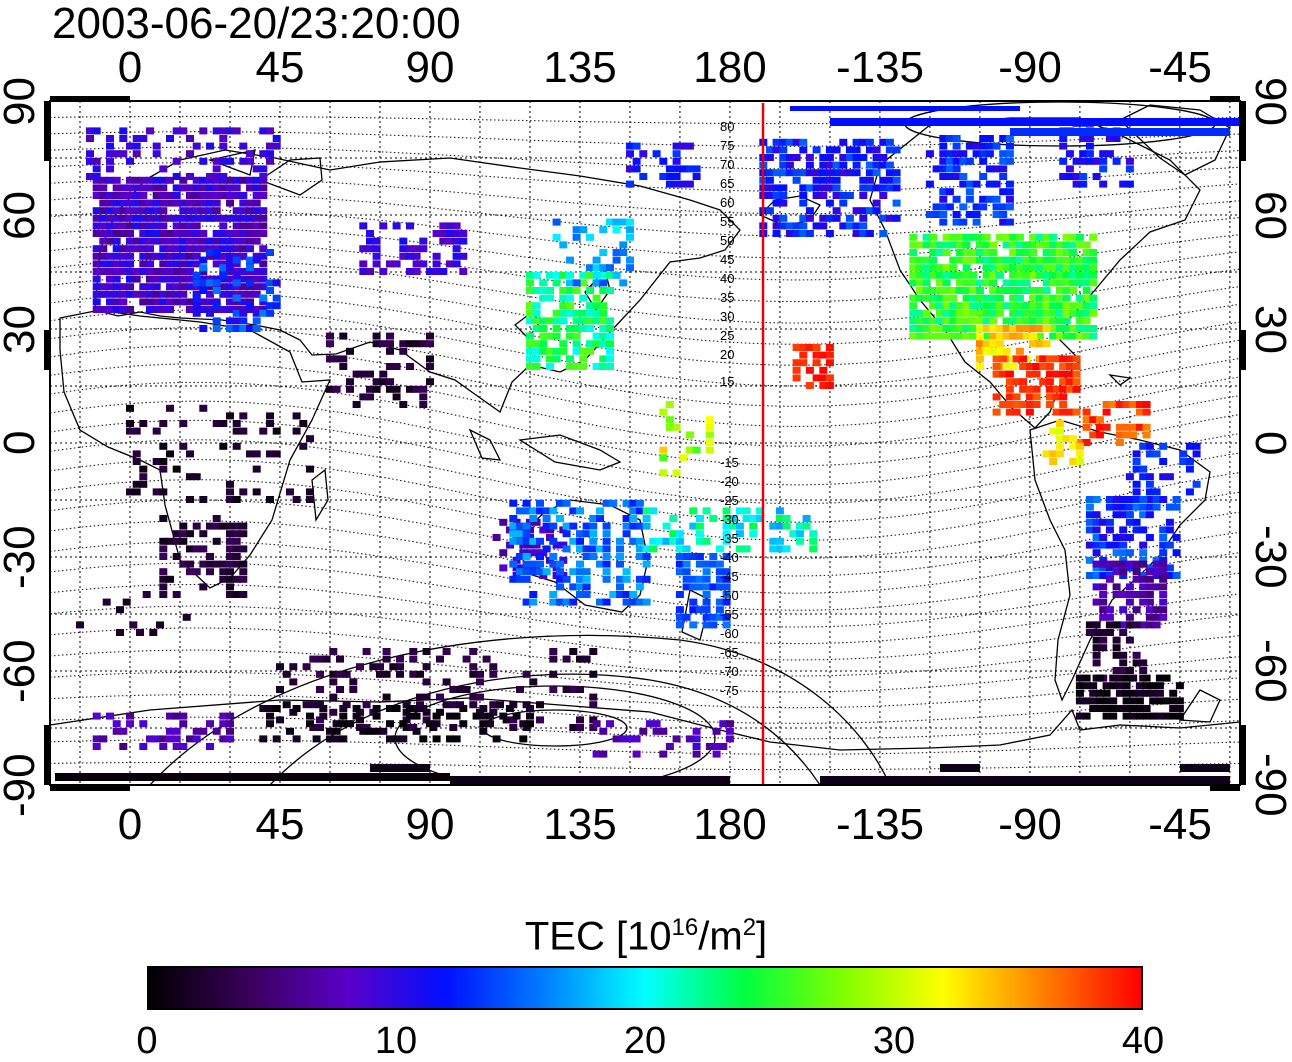 This screenshot has height=1062, width=1292. Describe the element at coordinates (256, 24) in the screenshot. I see `timestamp-title: 2003-06-20/23:20:00` at that location.